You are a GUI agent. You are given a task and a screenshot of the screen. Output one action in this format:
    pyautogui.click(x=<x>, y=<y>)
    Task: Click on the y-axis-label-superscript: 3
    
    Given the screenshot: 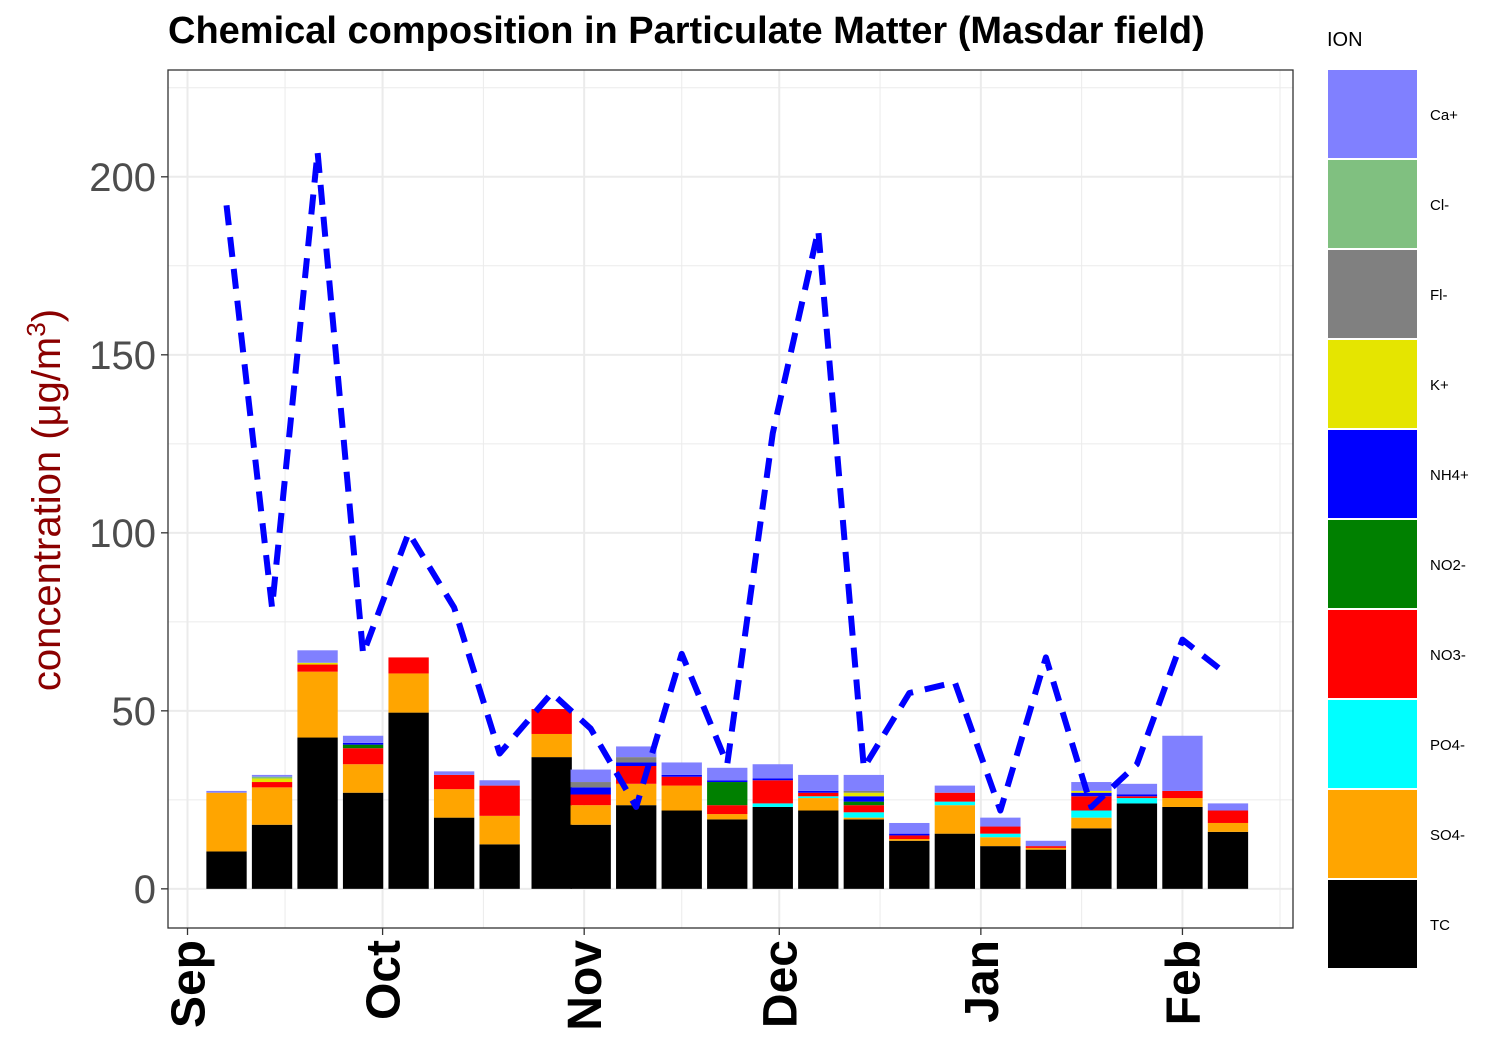 What is the action you would take?
    pyautogui.click(x=36, y=329)
    